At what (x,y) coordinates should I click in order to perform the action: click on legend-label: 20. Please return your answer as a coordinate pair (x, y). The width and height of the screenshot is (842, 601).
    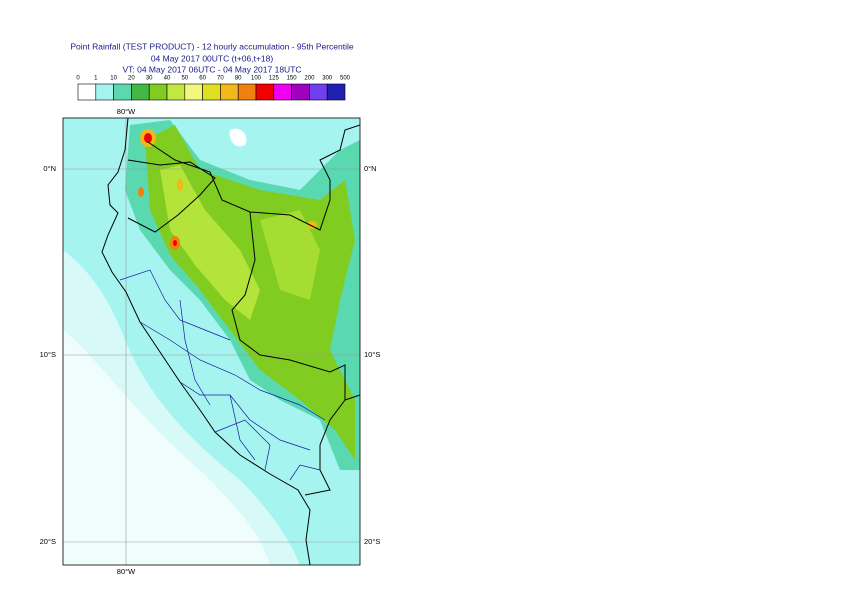
    Looking at the image, I should click on (131, 79).